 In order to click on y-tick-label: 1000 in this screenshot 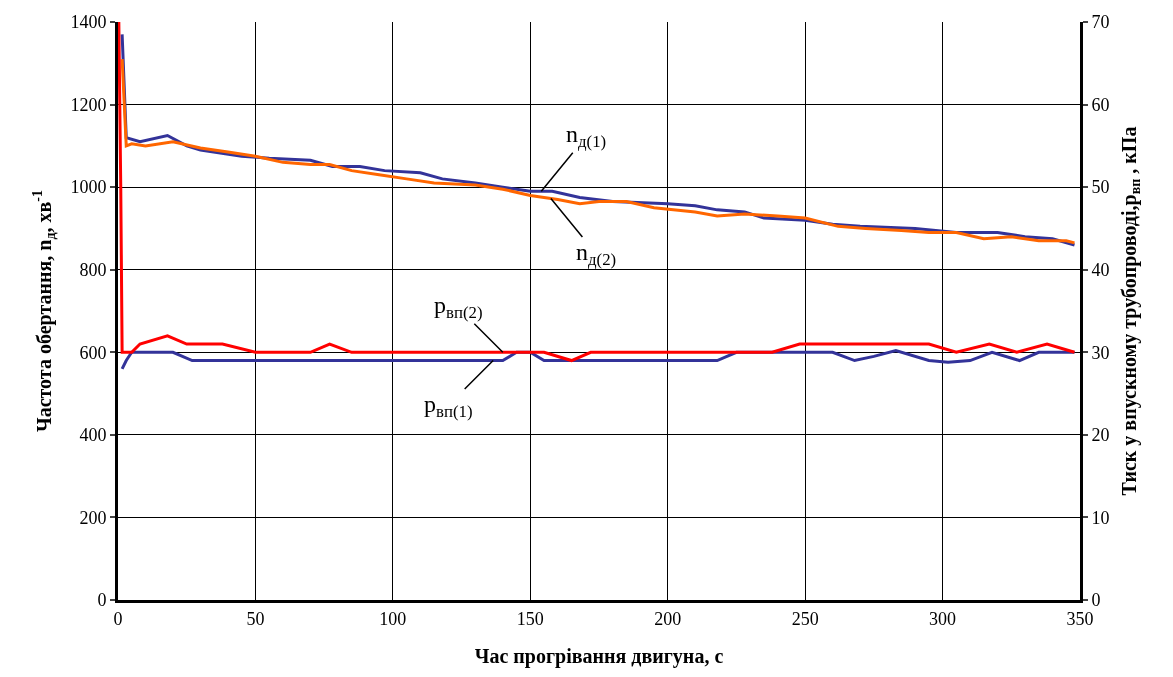, I will do `click(88, 187)`.